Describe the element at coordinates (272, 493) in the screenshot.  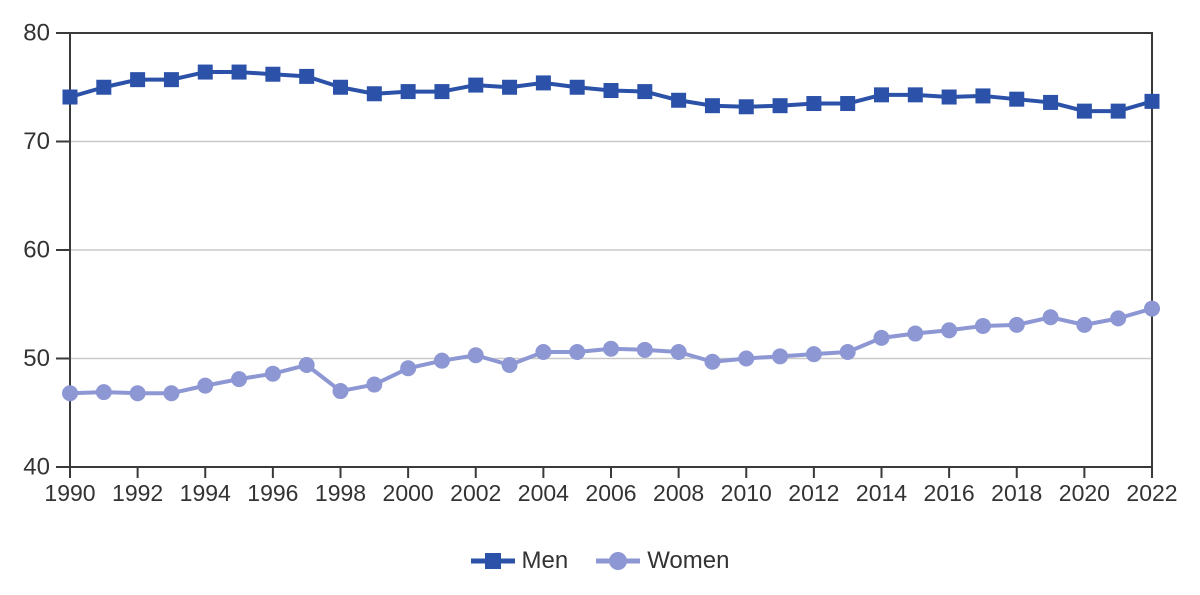
I see `x-axis-label: 1996` at that location.